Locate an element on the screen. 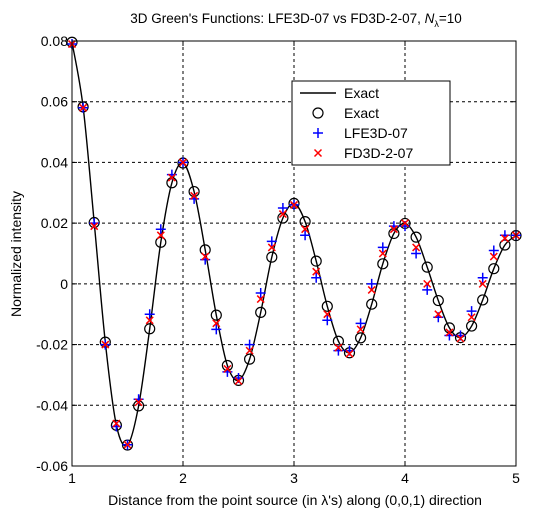 Image resolution: width=537 pixels, height=512 pixels. legend-label: LFE3D-07 is located at coordinates (376, 133).